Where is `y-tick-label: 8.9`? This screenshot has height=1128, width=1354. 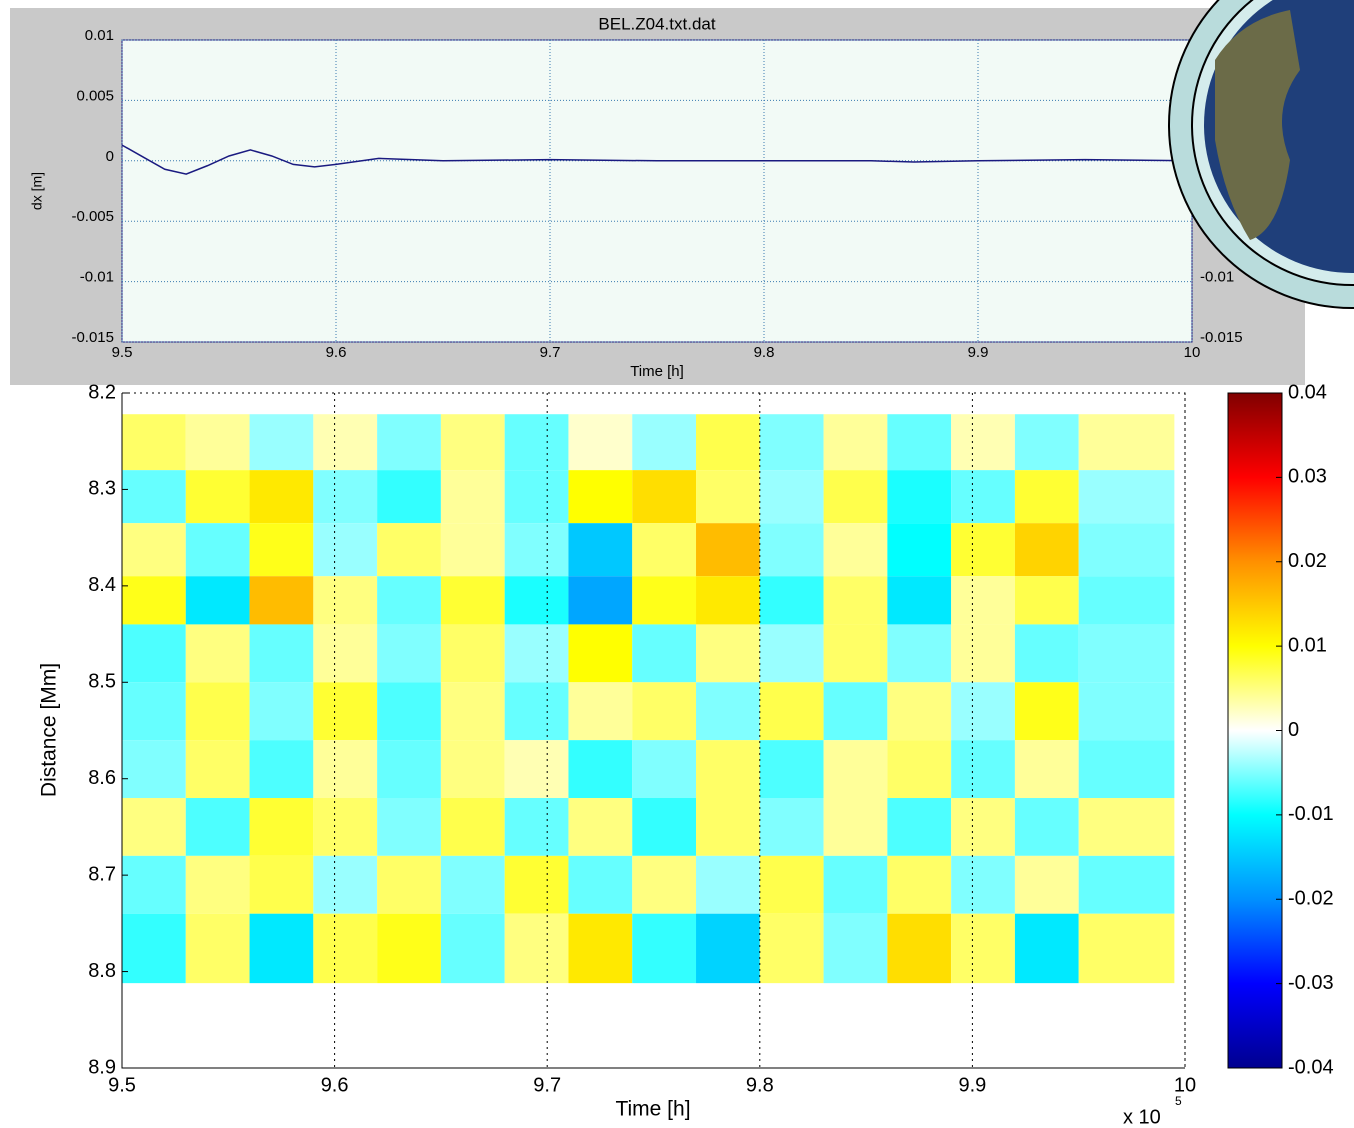 y-tick-label: 8.9 is located at coordinates (102, 1067).